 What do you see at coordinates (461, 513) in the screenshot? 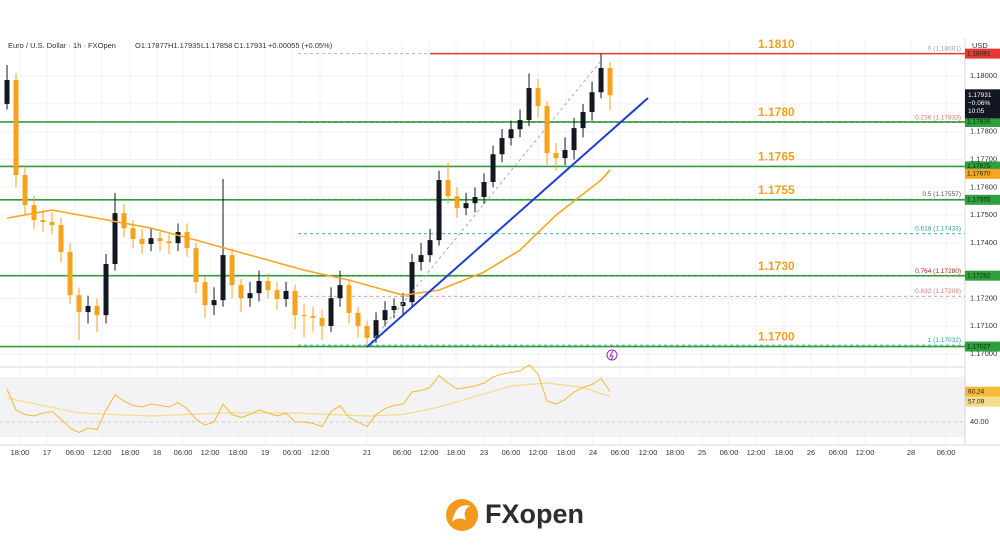
I see `logo-dragon` at bounding box center [461, 513].